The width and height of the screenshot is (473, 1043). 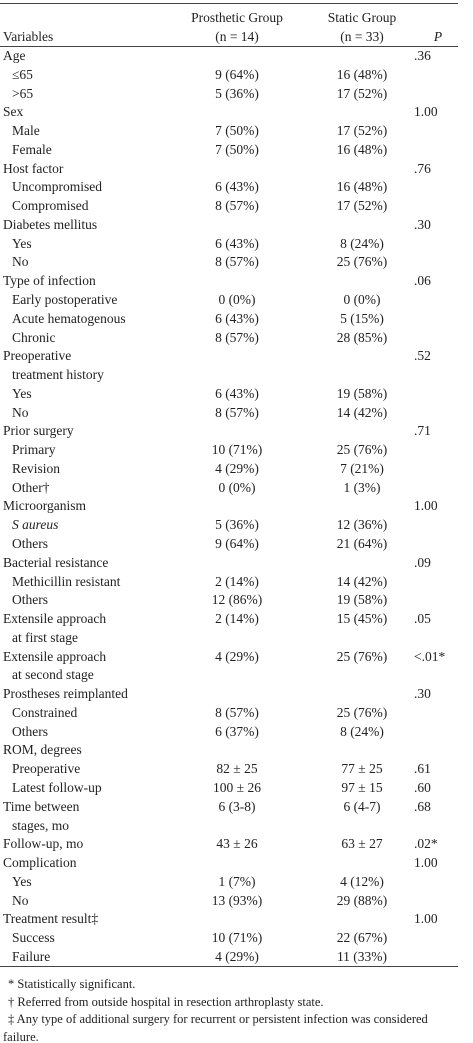 I want to click on static-cell: 28 (85%), so click(x=362, y=337).